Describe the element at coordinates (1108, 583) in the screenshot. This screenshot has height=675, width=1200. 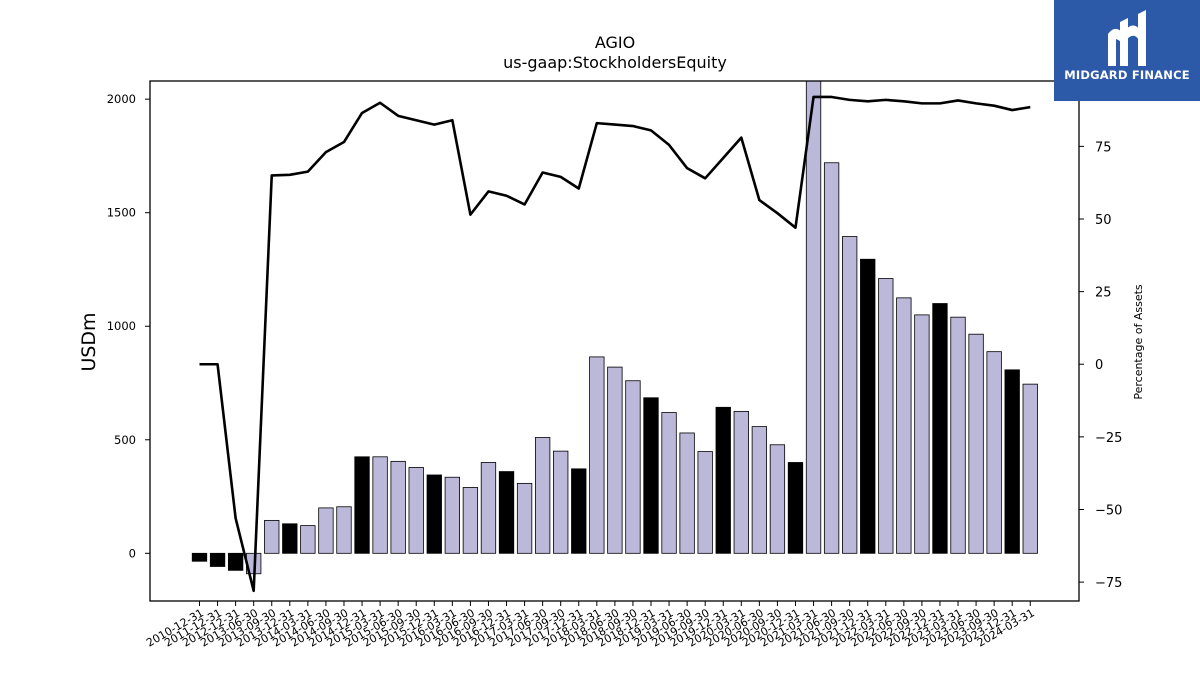
I see `y2-tick-label: −75` at that location.